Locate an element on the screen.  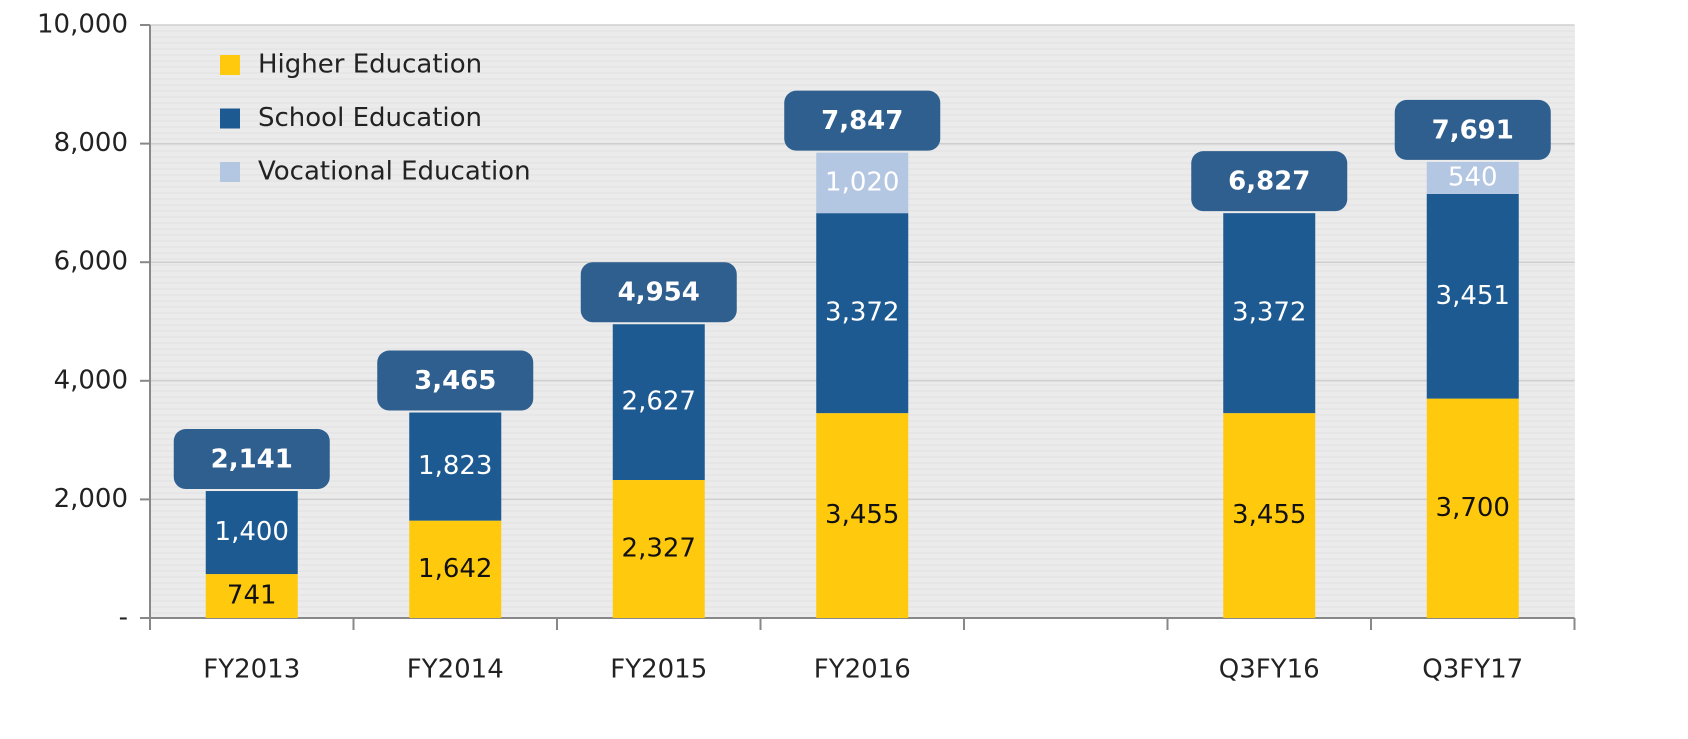
total-label: 6,827 is located at coordinates (1269, 182).